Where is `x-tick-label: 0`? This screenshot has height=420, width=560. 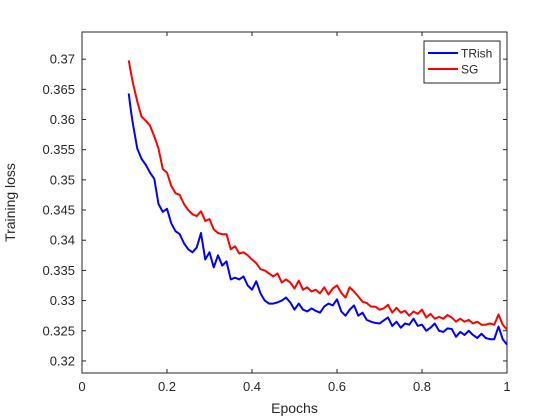 x-tick-label: 0 is located at coordinates (81, 386).